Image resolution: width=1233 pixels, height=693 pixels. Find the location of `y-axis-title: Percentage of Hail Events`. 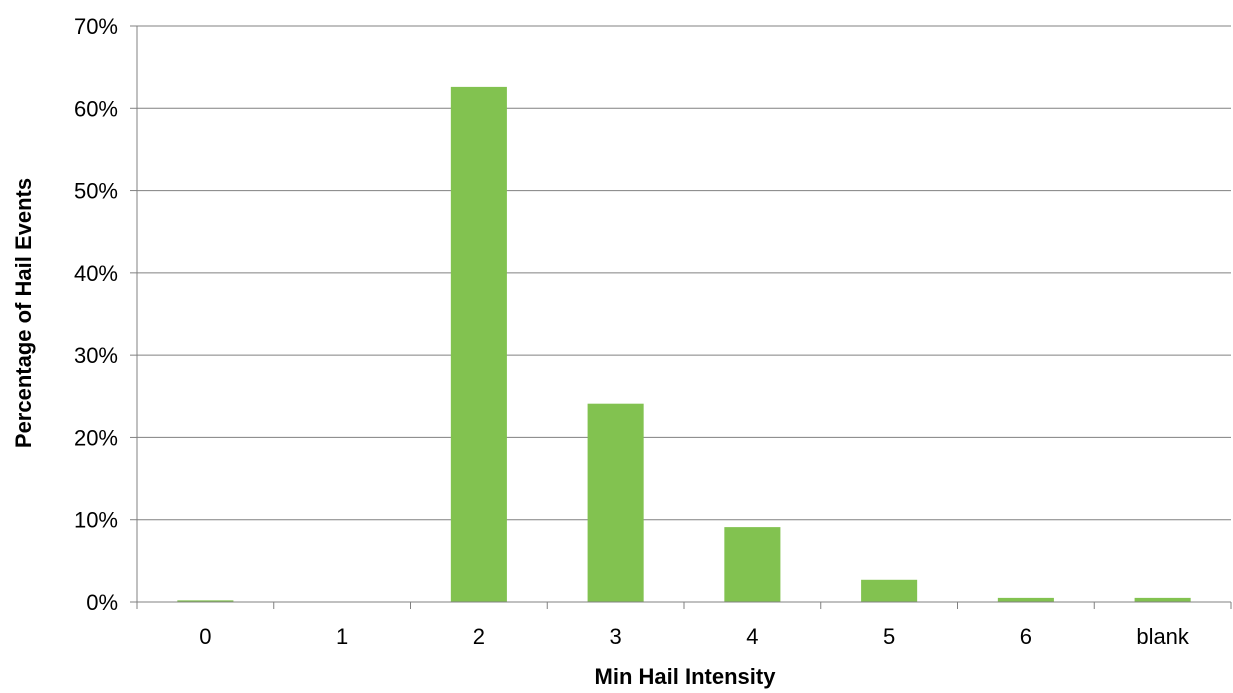

y-axis-title: Percentage of Hail Events is located at coordinates (23, 313).